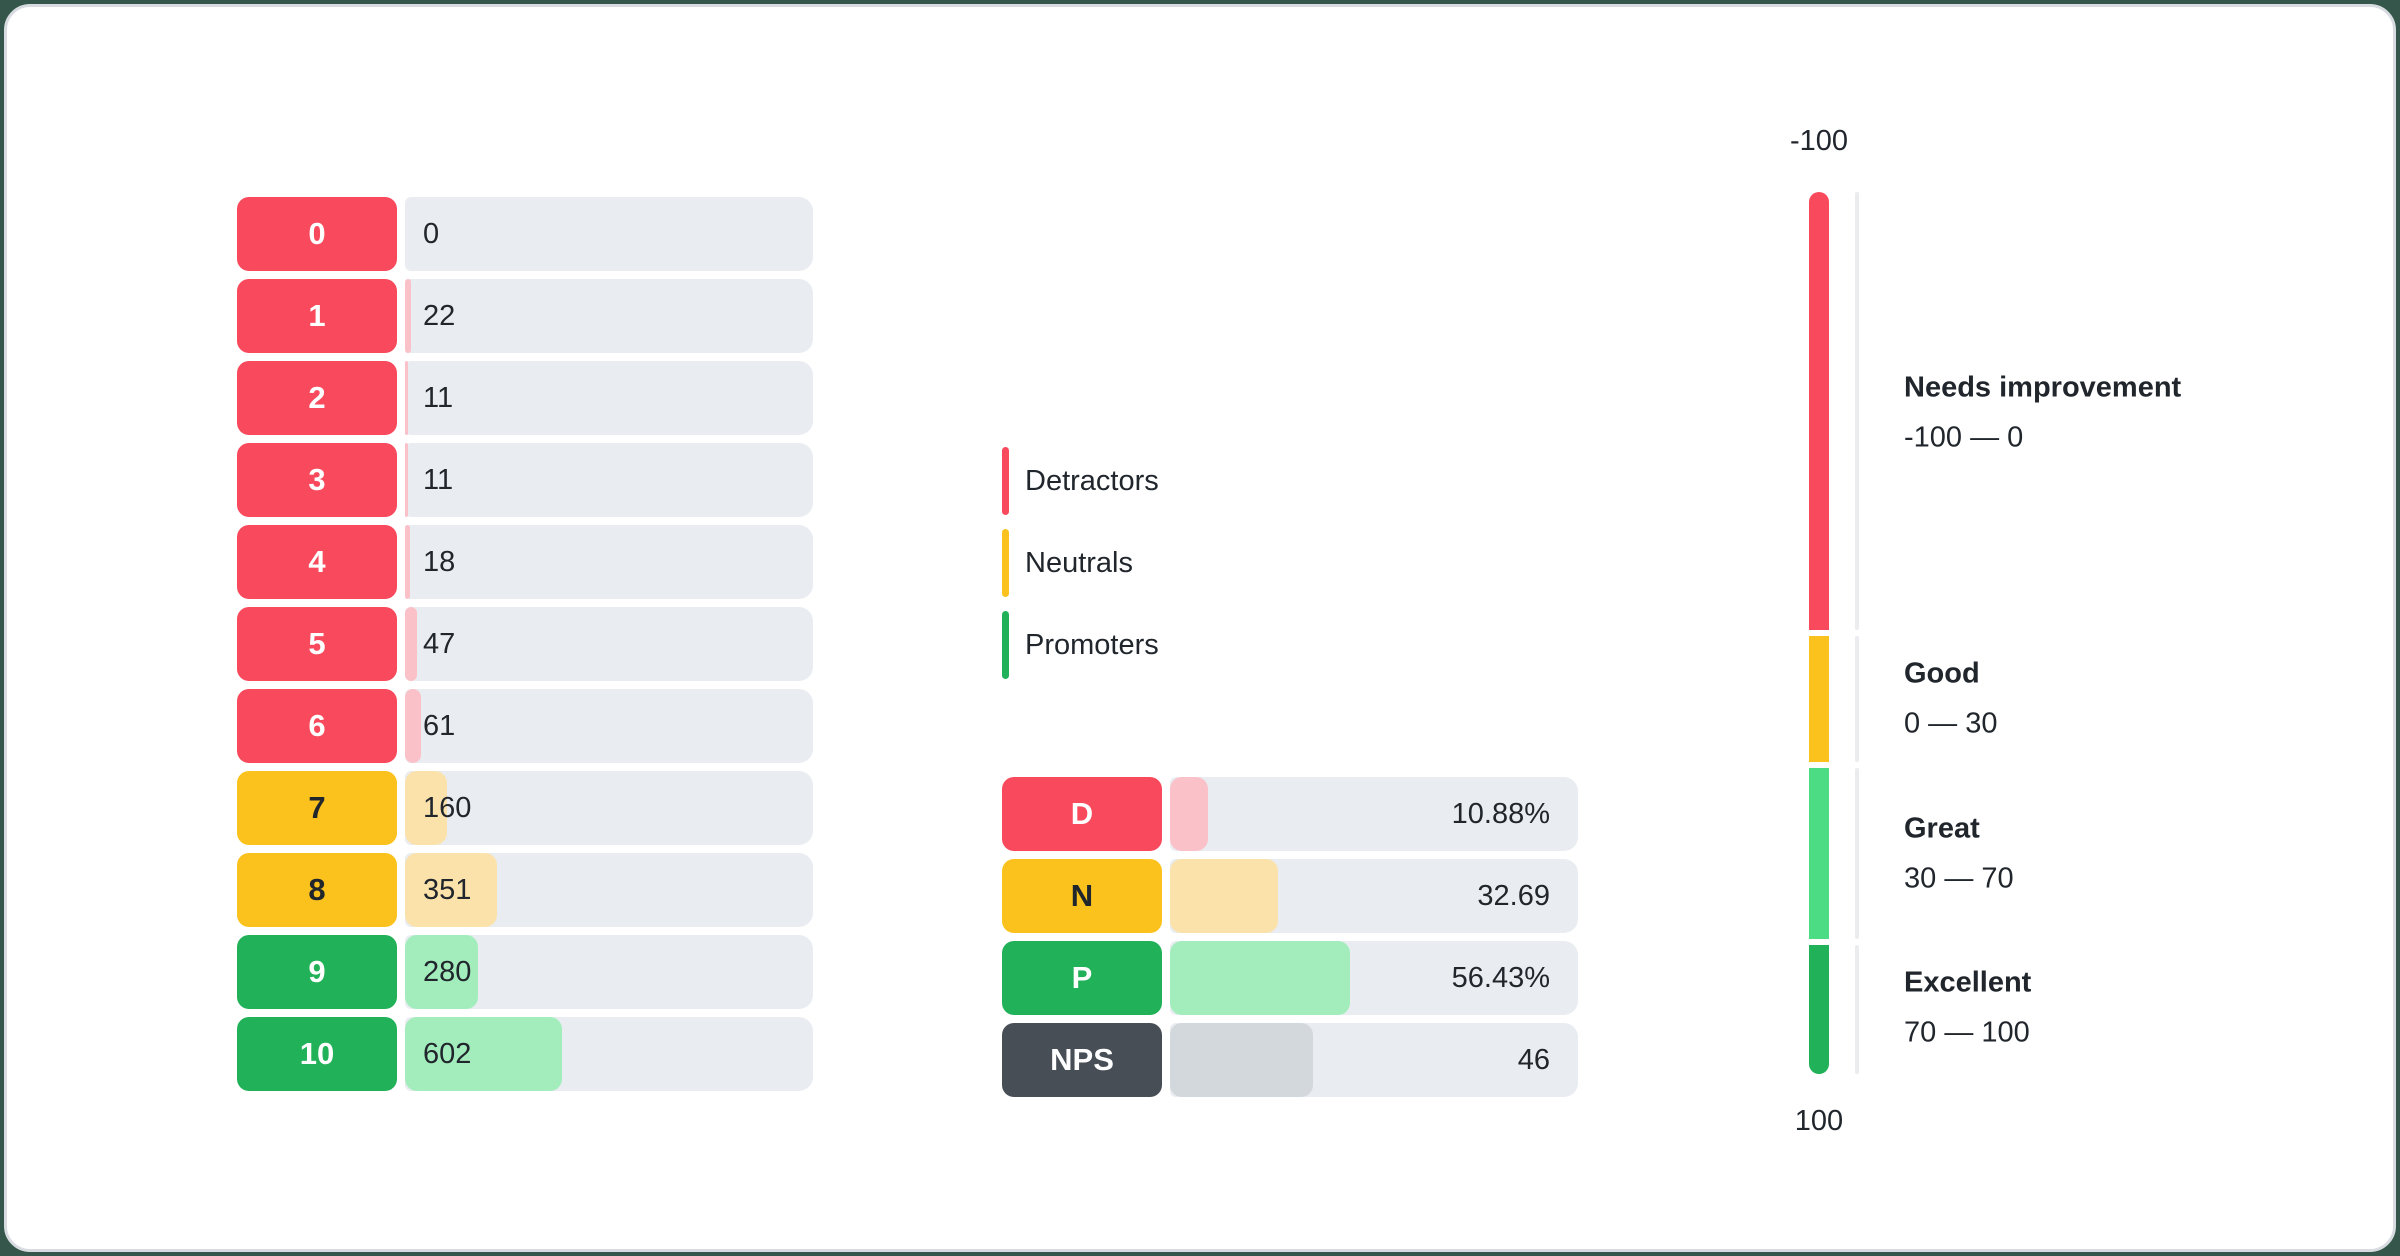  What do you see at coordinates (1533, 1059) in the screenshot?
I see `bar-value: 46` at bounding box center [1533, 1059].